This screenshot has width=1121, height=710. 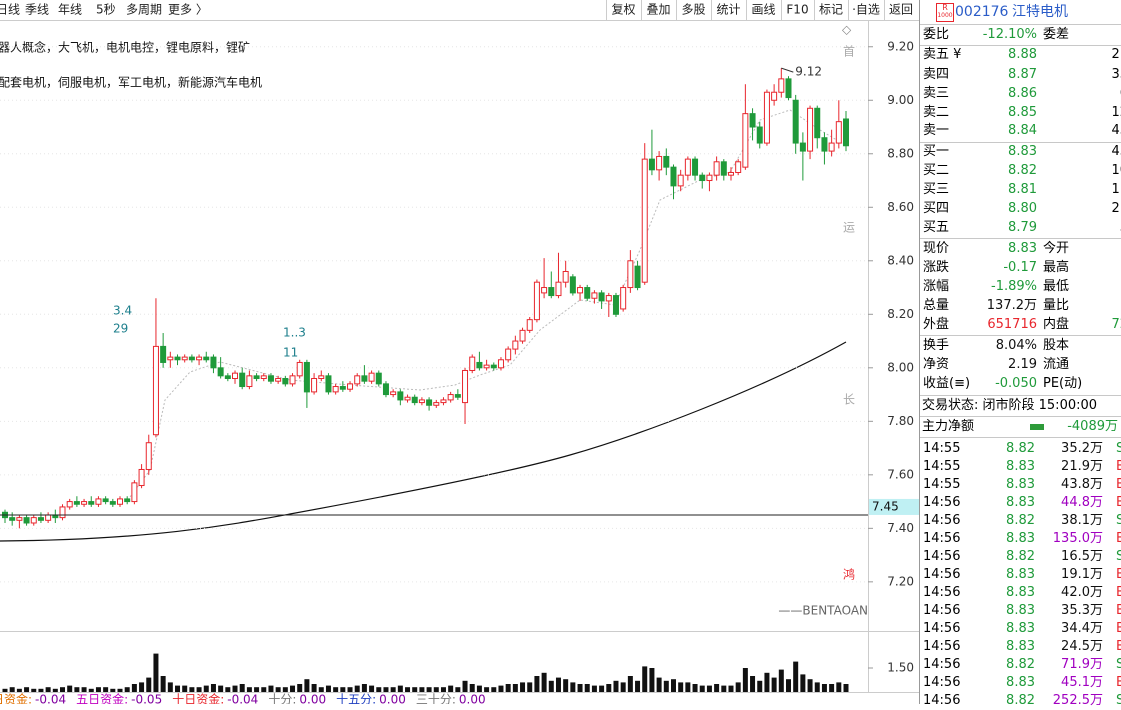 What do you see at coordinates (144, 10) in the screenshot?
I see `period-tab: 多周期` at bounding box center [144, 10].